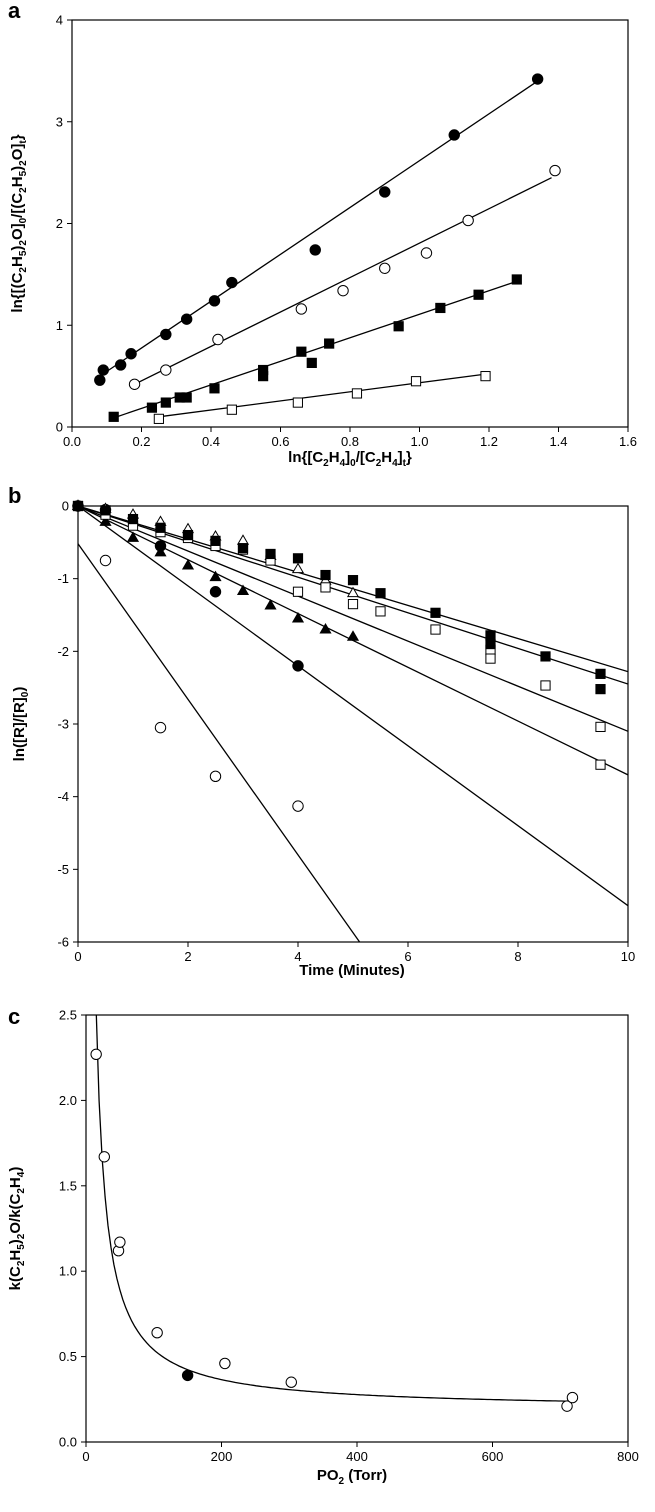 Image resolution: width=655 pixels, height=1512 pixels. I want to click on x-axis-label: PO2 (Torr), so click(352, 1477).